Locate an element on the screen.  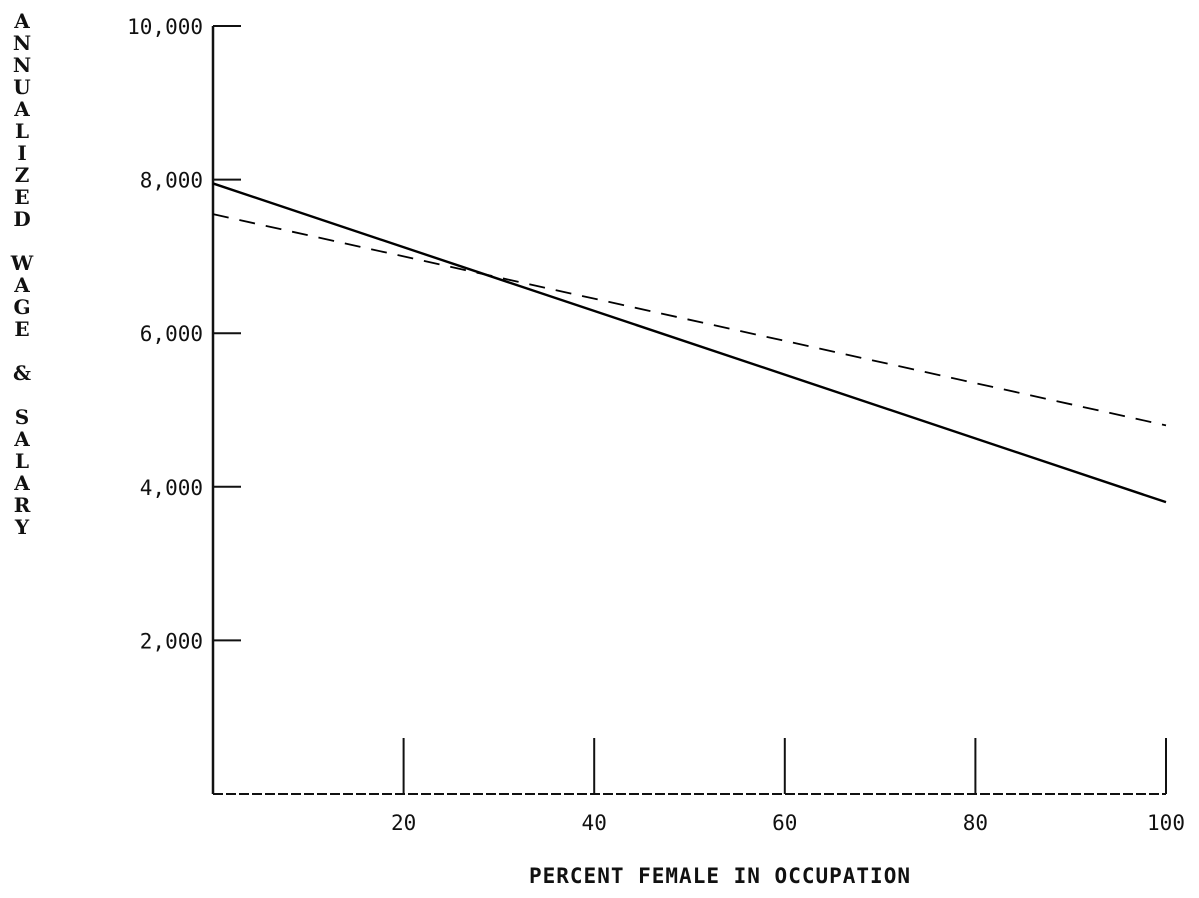
x-tick-label: 40 is located at coordinates (594, 823).